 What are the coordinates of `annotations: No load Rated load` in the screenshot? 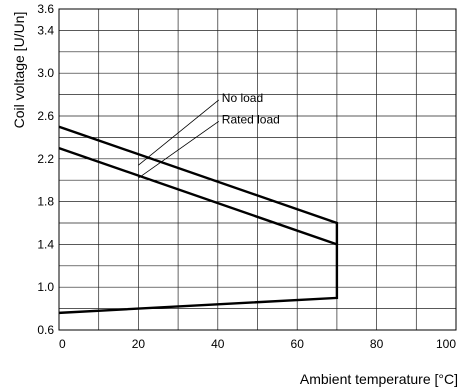 It's located at (209, 135).